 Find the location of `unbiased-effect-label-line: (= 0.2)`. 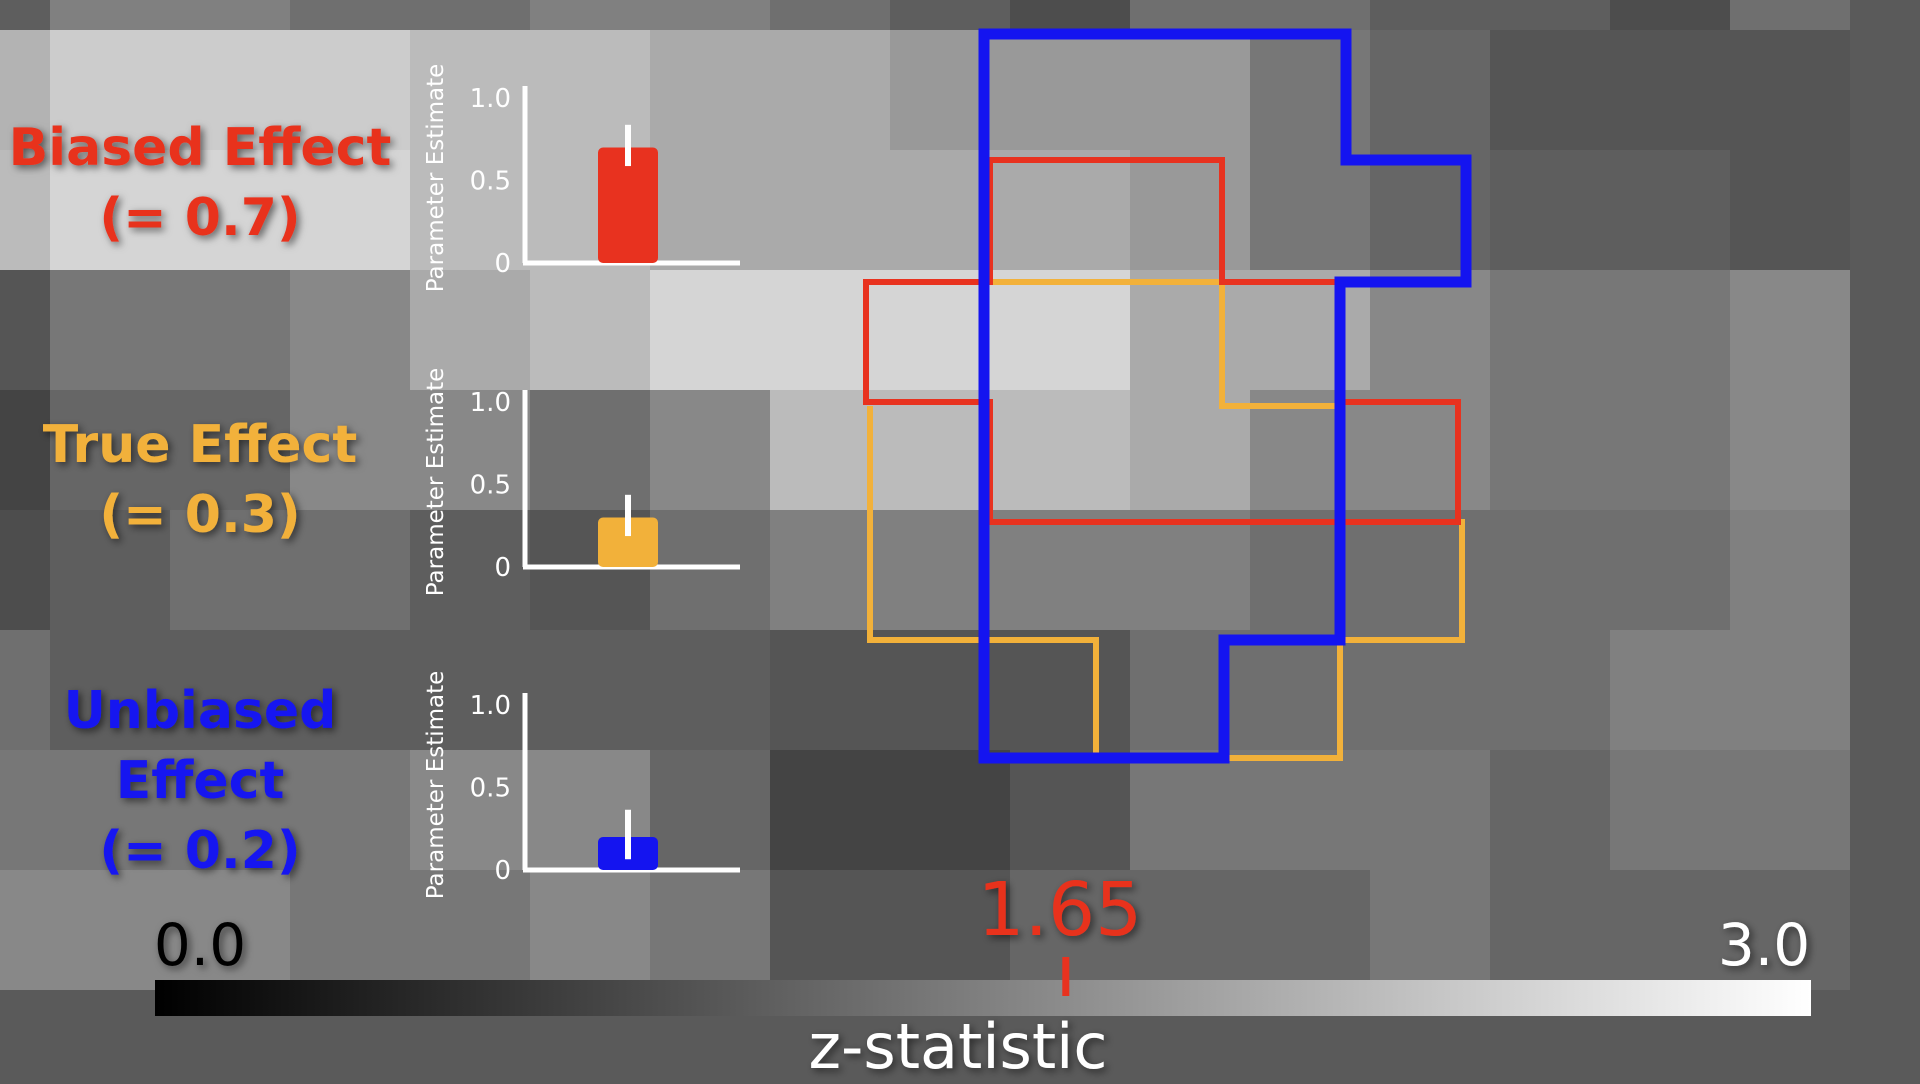

unbiased-effect-label-line: (= 0.2) is located at coordinates (199, 851).